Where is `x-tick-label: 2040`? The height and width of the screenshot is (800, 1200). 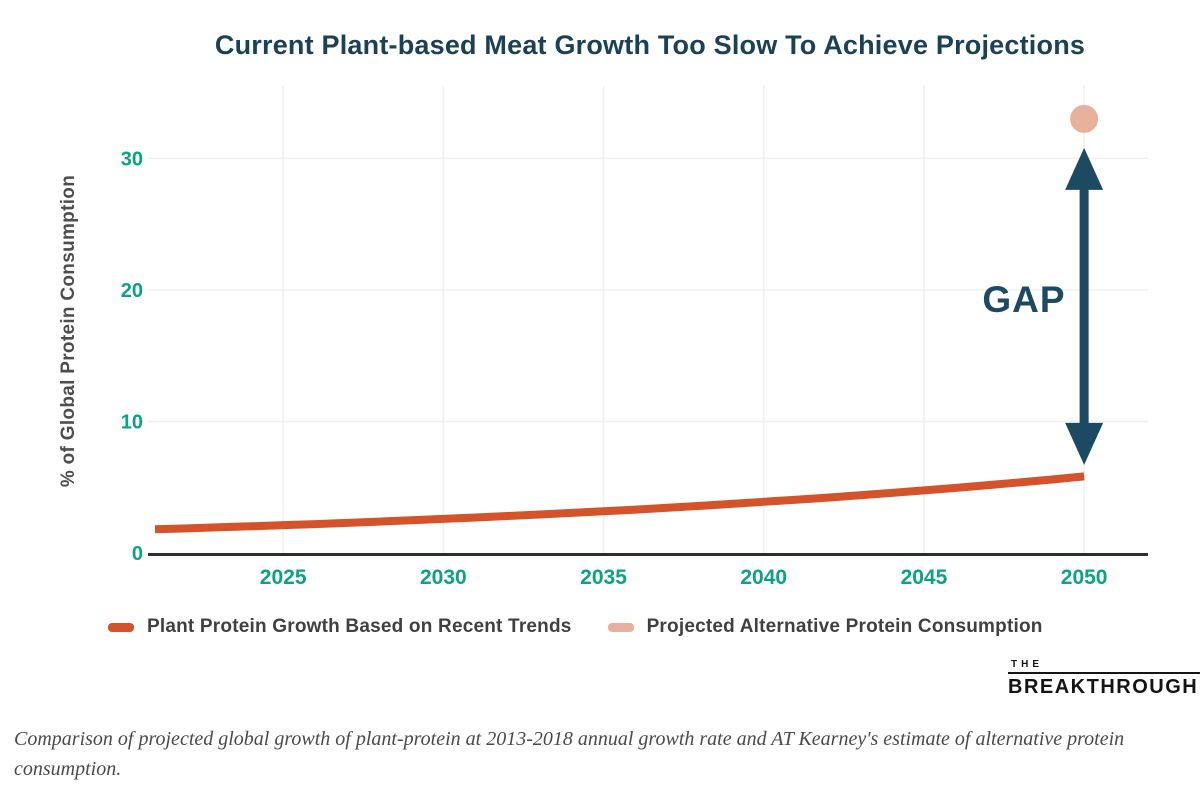
x-tick-label: 2040 is located at coordinates (763, 577).